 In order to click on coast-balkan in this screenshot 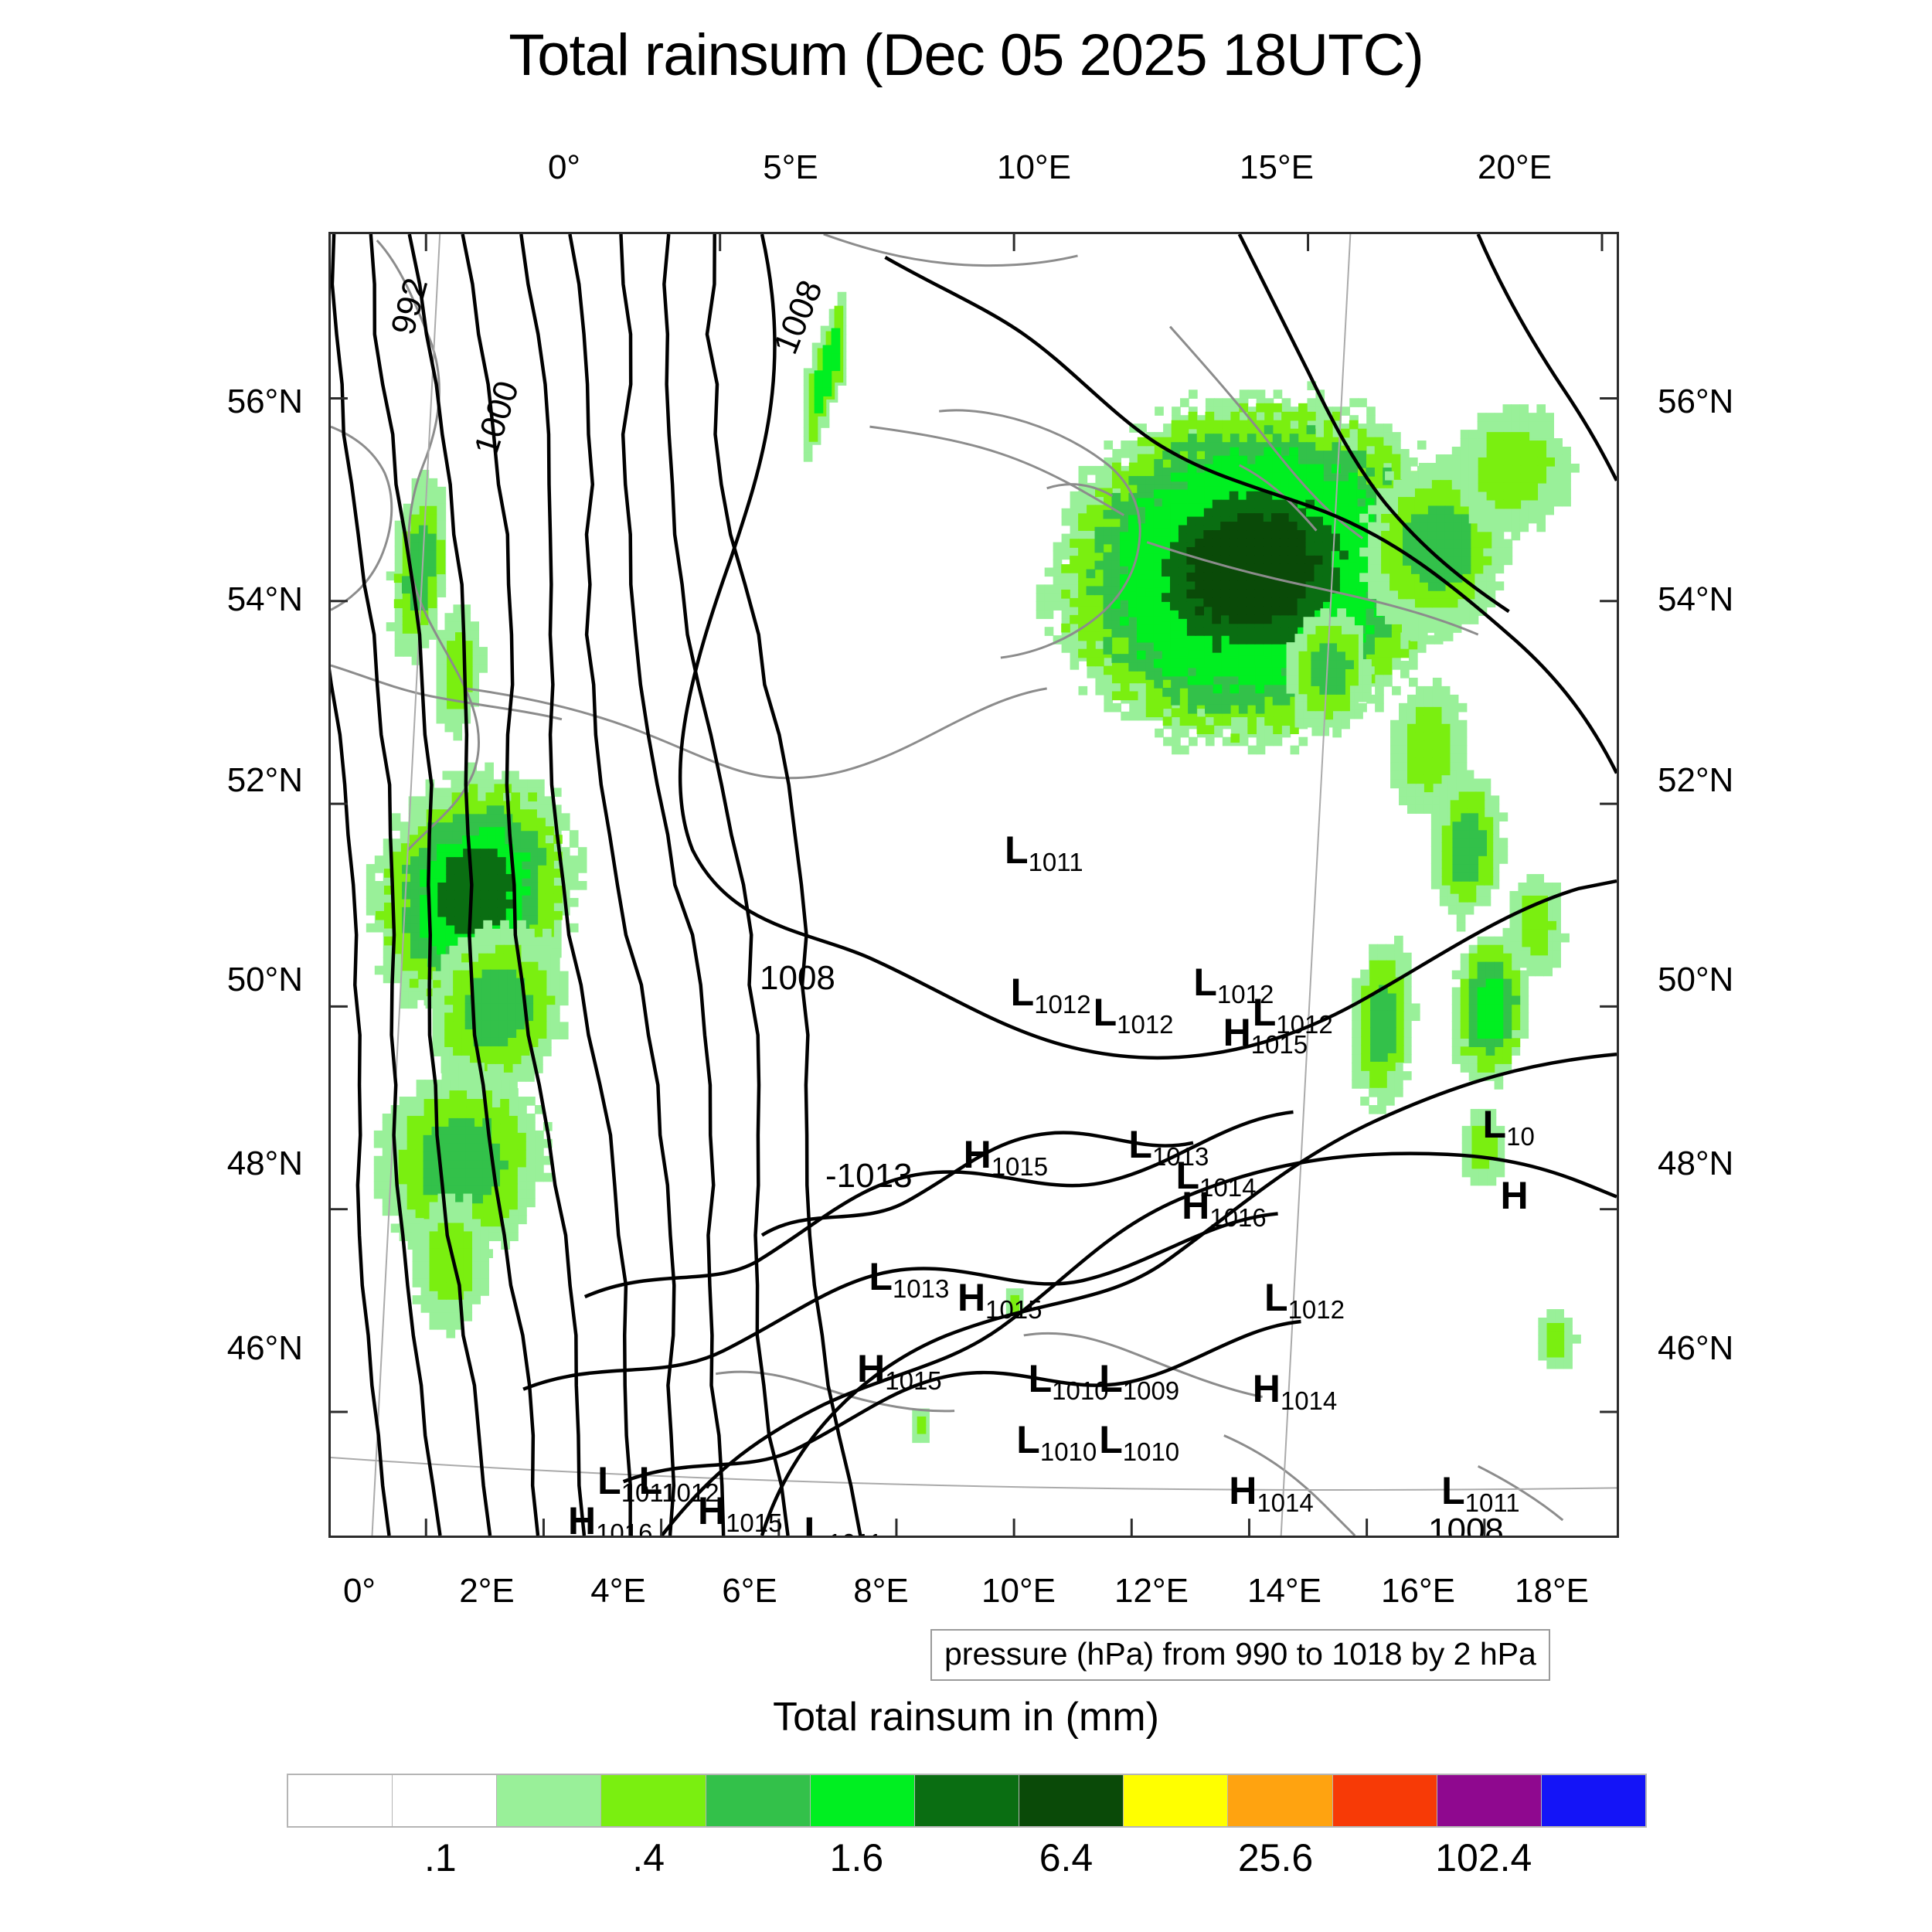, I will do `click(1520, 1493)`.